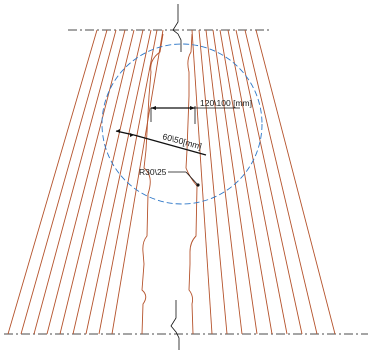  What do you see at coordinates (192, 178) in the screenshot?
I see `radius-leader-diagonal` at bounding box center [192, 178].